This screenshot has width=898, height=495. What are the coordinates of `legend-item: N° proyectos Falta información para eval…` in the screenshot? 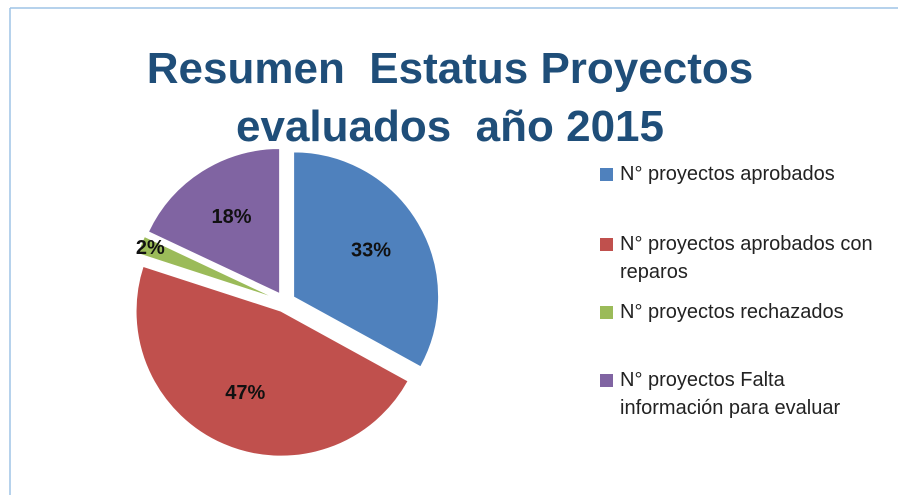 It's located at (745, 394).